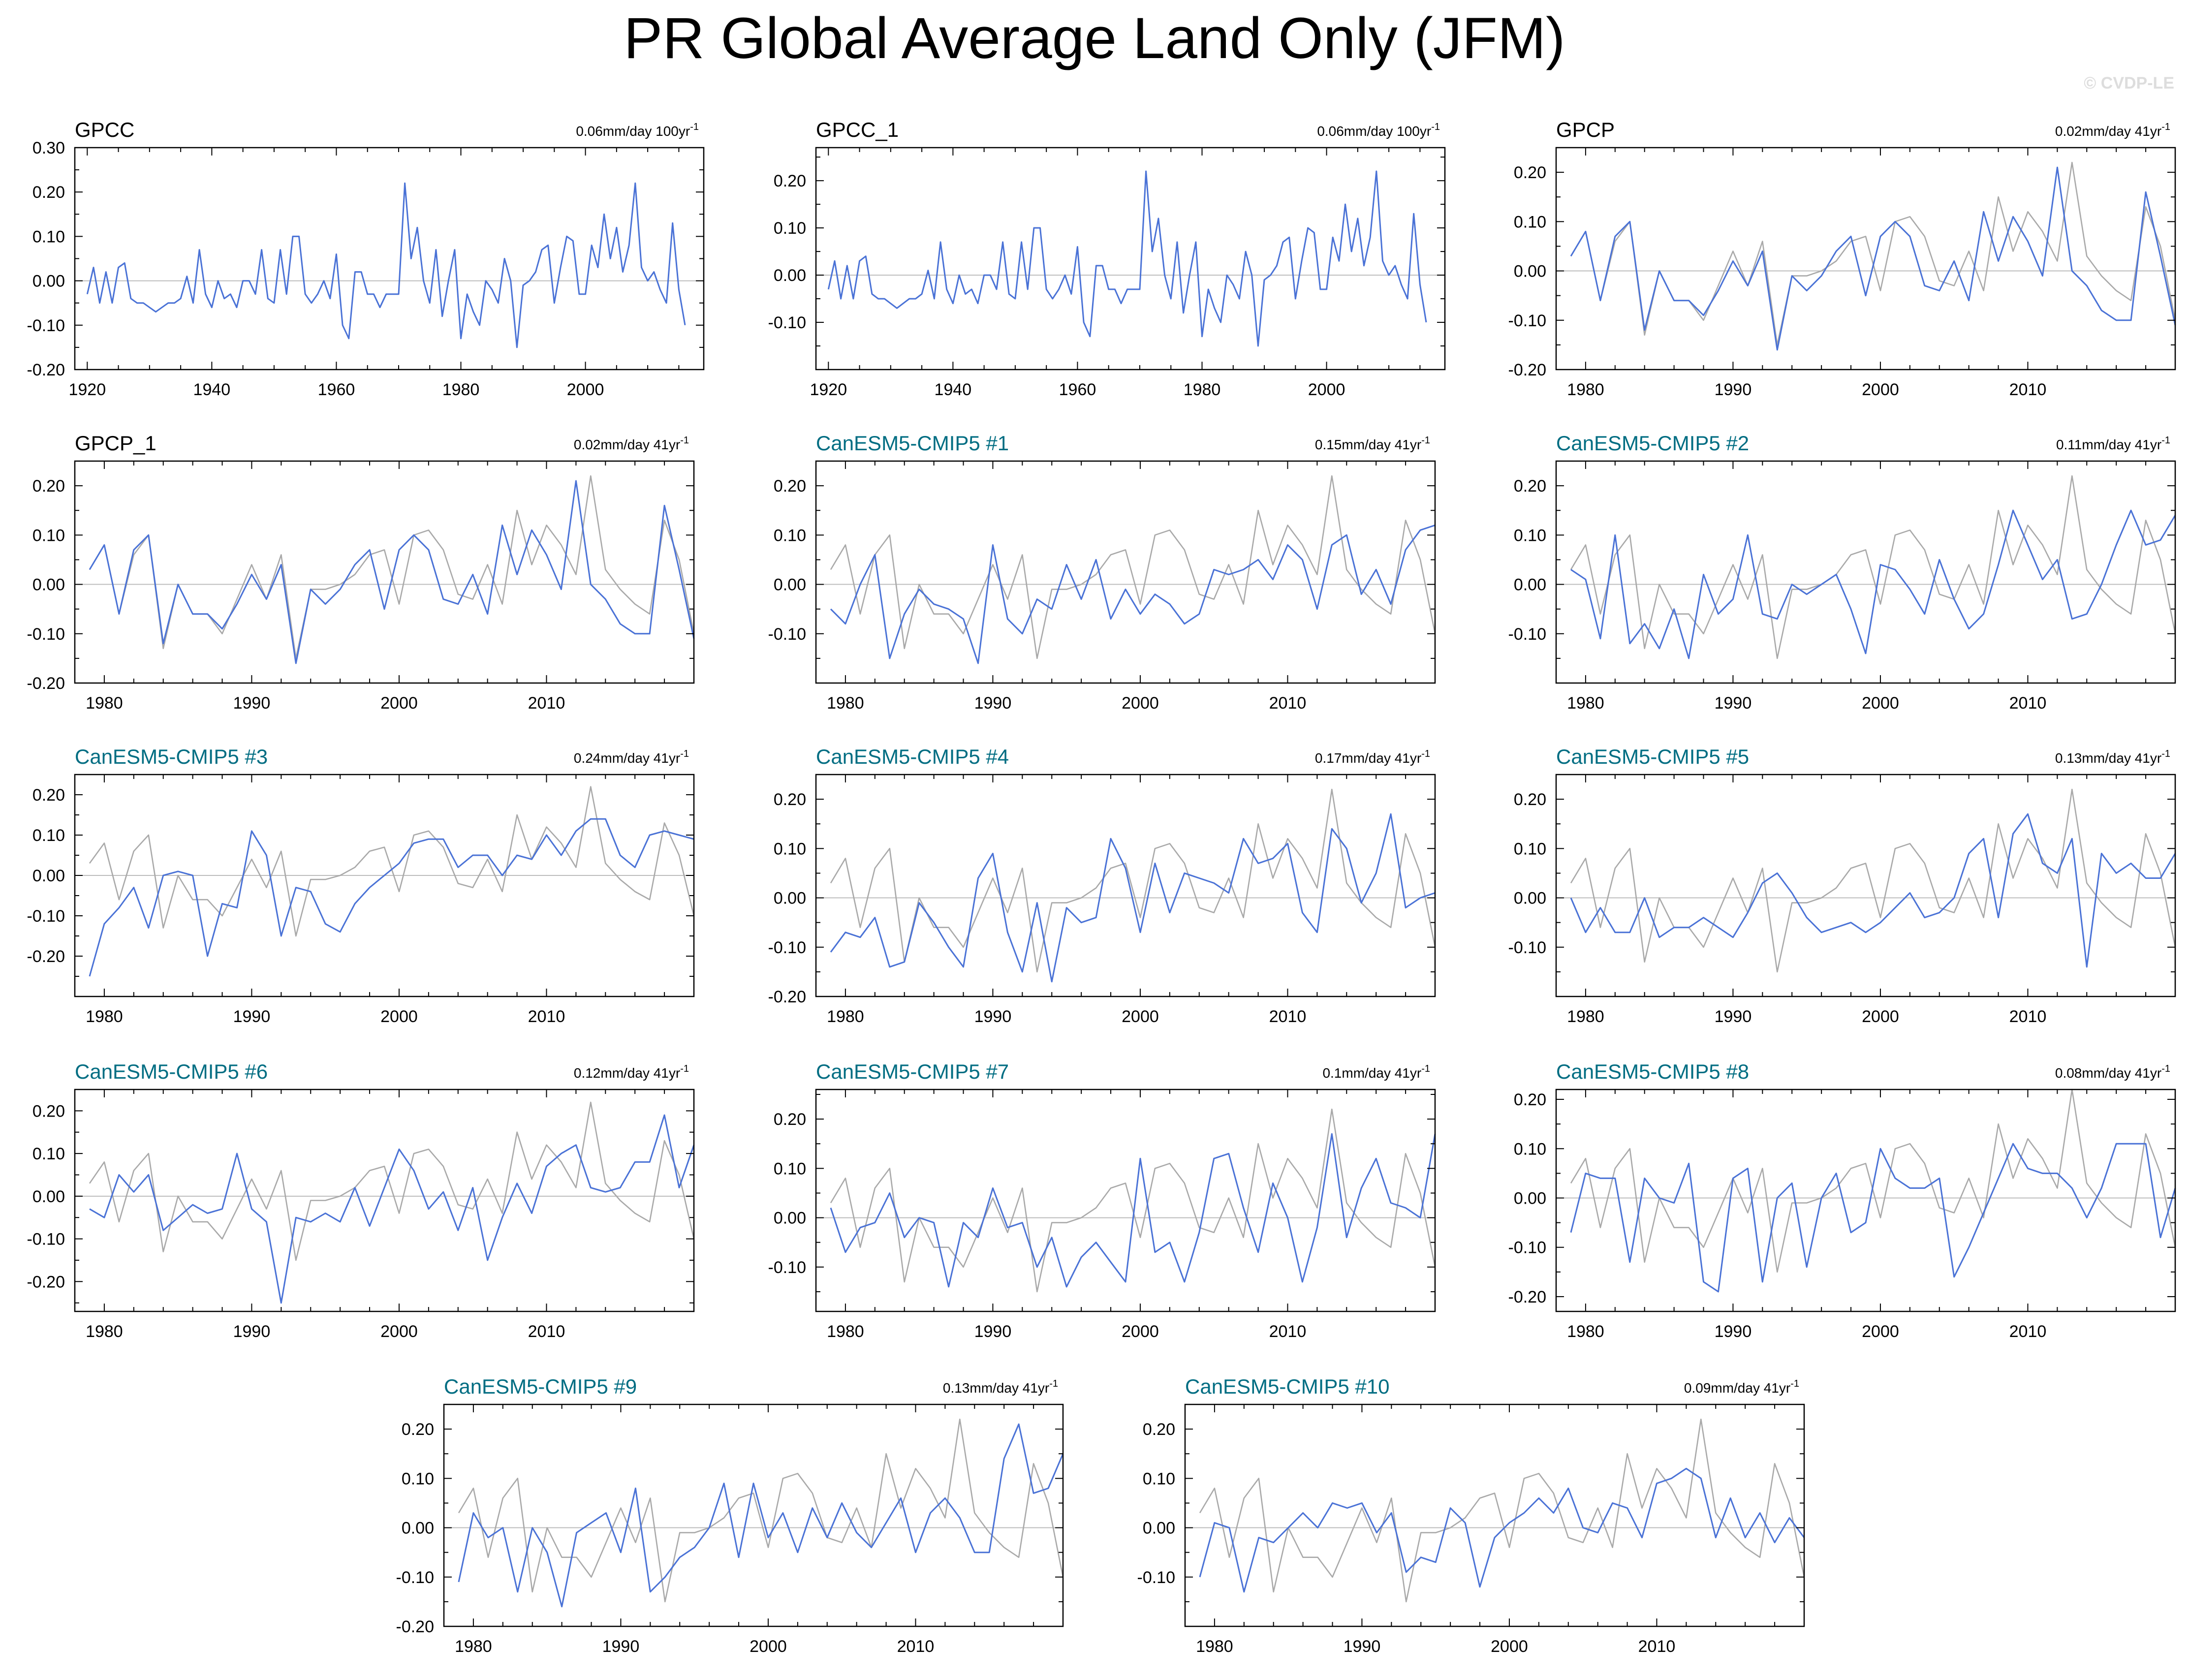 The width and height of the screenshot is (2189, 1680). I want to click on trend-label: 0.1mm/day 41yr-1, so click(1376, 1072).